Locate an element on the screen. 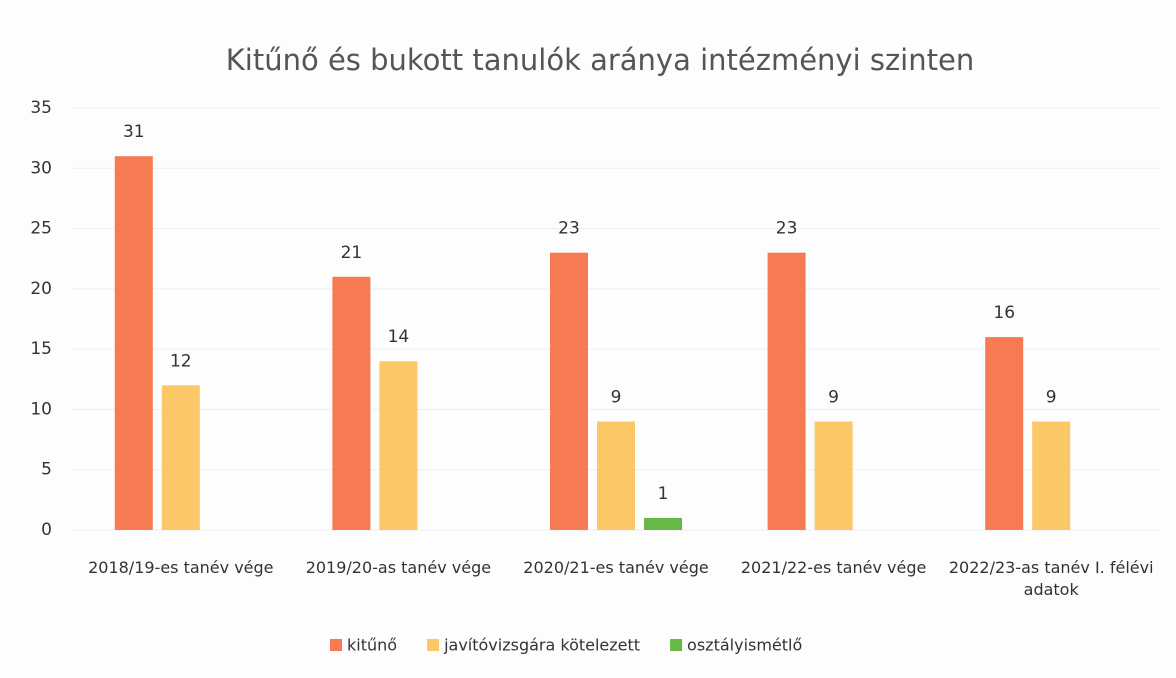 Image resolution: width=1176 pixels, height=678 pixels. x-tick-label: 2018/19-es tanév vége is located at coordinates (181, 567).